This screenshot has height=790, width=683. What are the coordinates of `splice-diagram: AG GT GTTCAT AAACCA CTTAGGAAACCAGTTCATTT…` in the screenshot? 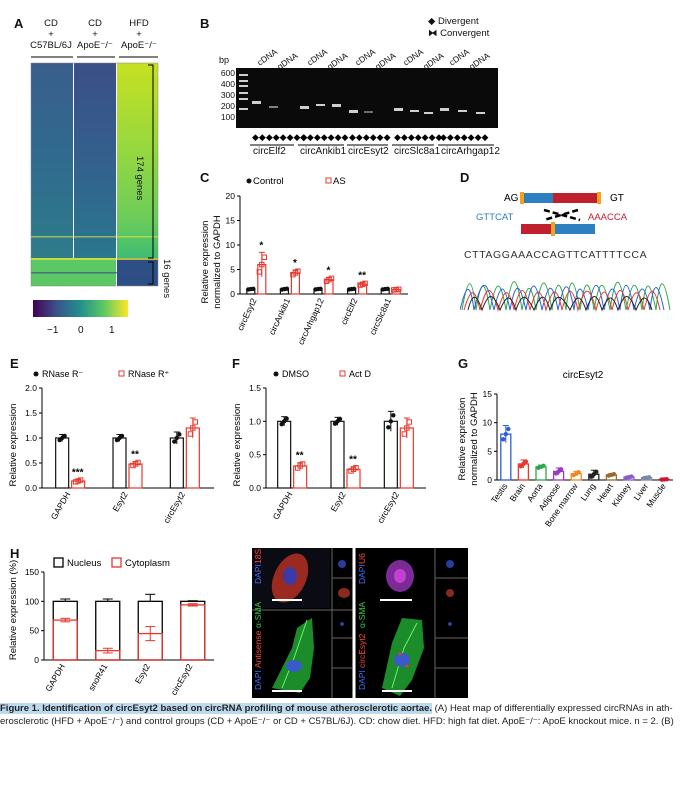 It's located at (565, 252).